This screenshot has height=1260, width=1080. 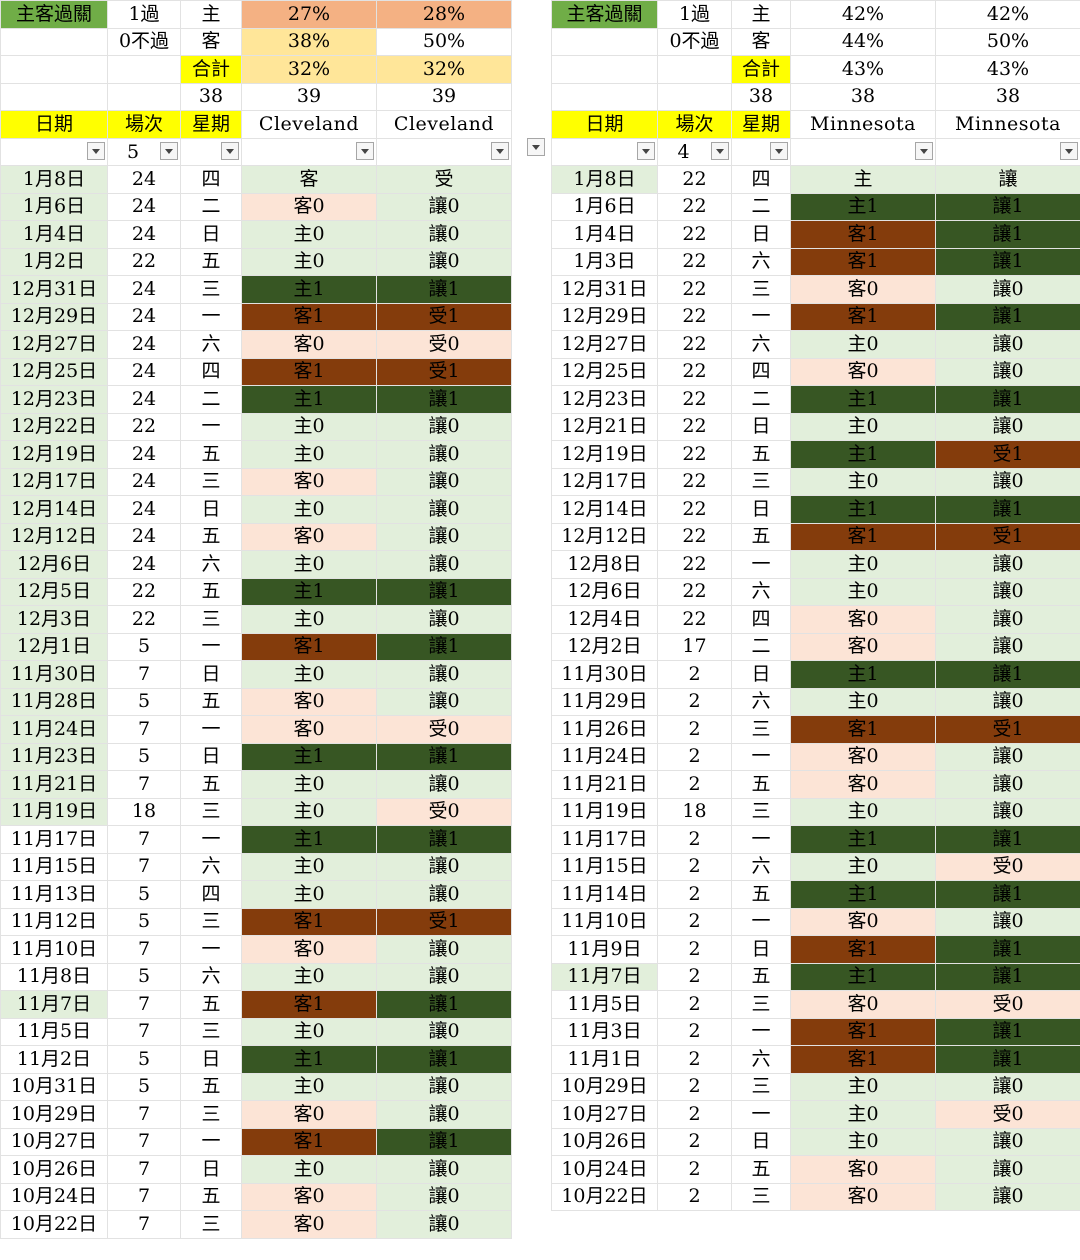 I want to click on table-row: 1月8日 22 四主讓, so click(x=815, y=179).